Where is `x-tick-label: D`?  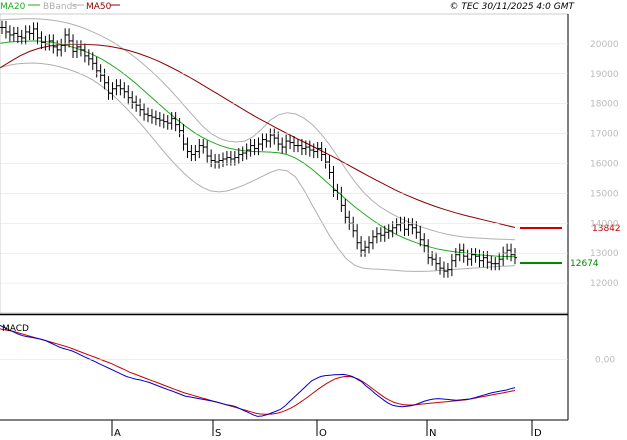 x-tick-label: D is located at coordinates (538, 433).